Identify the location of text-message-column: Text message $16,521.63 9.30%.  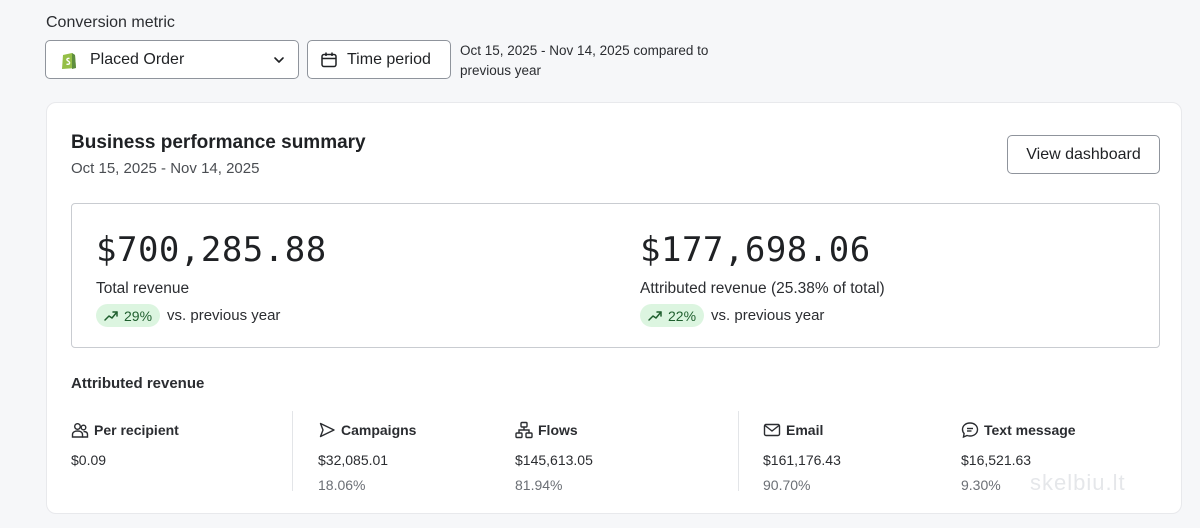
(1018, 457).